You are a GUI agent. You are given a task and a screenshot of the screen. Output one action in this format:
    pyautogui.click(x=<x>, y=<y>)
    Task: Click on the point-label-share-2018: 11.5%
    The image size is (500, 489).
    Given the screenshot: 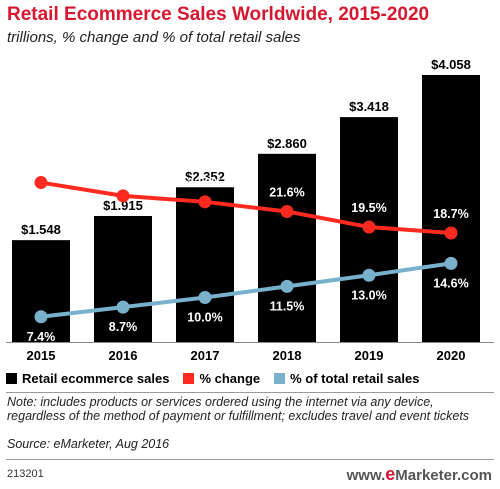 What is the action you would take?
    pyautogui.click(x=287, y=306)
    